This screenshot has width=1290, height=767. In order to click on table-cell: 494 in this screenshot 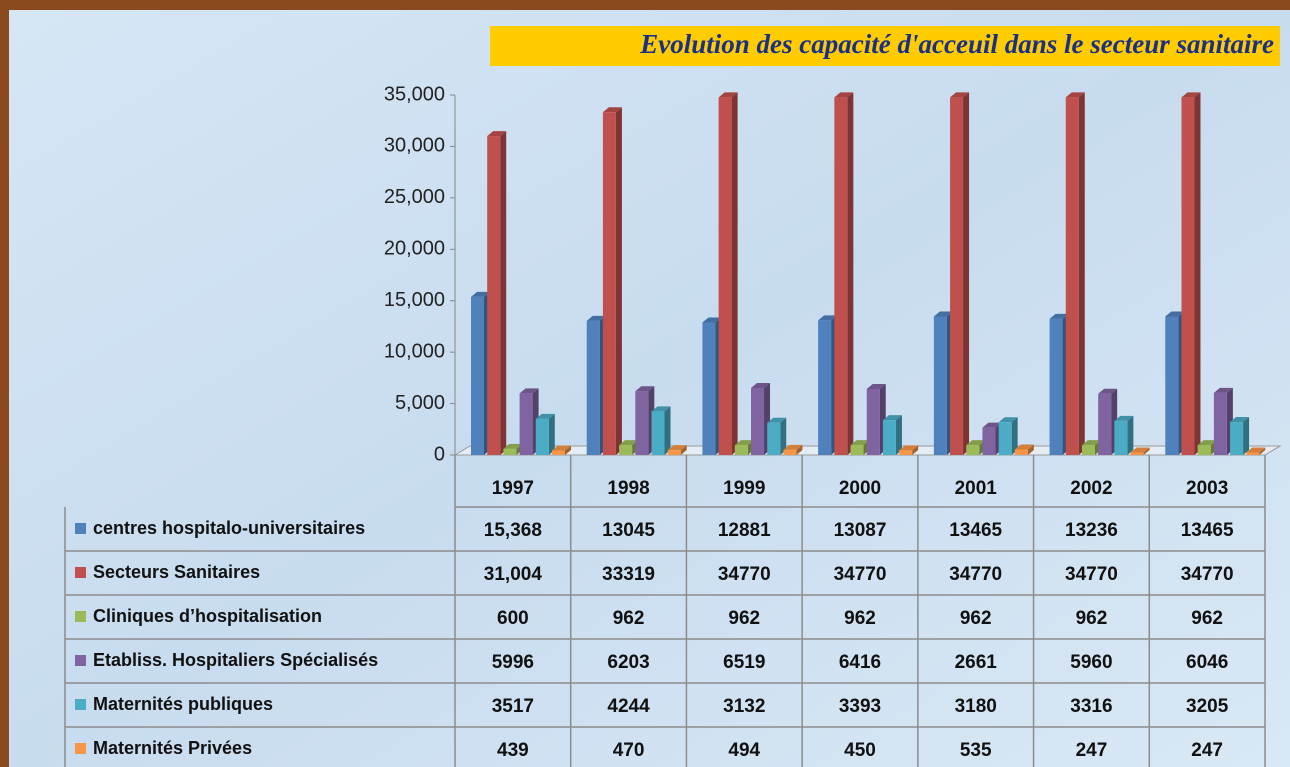, I will do `click(744, 750)`.